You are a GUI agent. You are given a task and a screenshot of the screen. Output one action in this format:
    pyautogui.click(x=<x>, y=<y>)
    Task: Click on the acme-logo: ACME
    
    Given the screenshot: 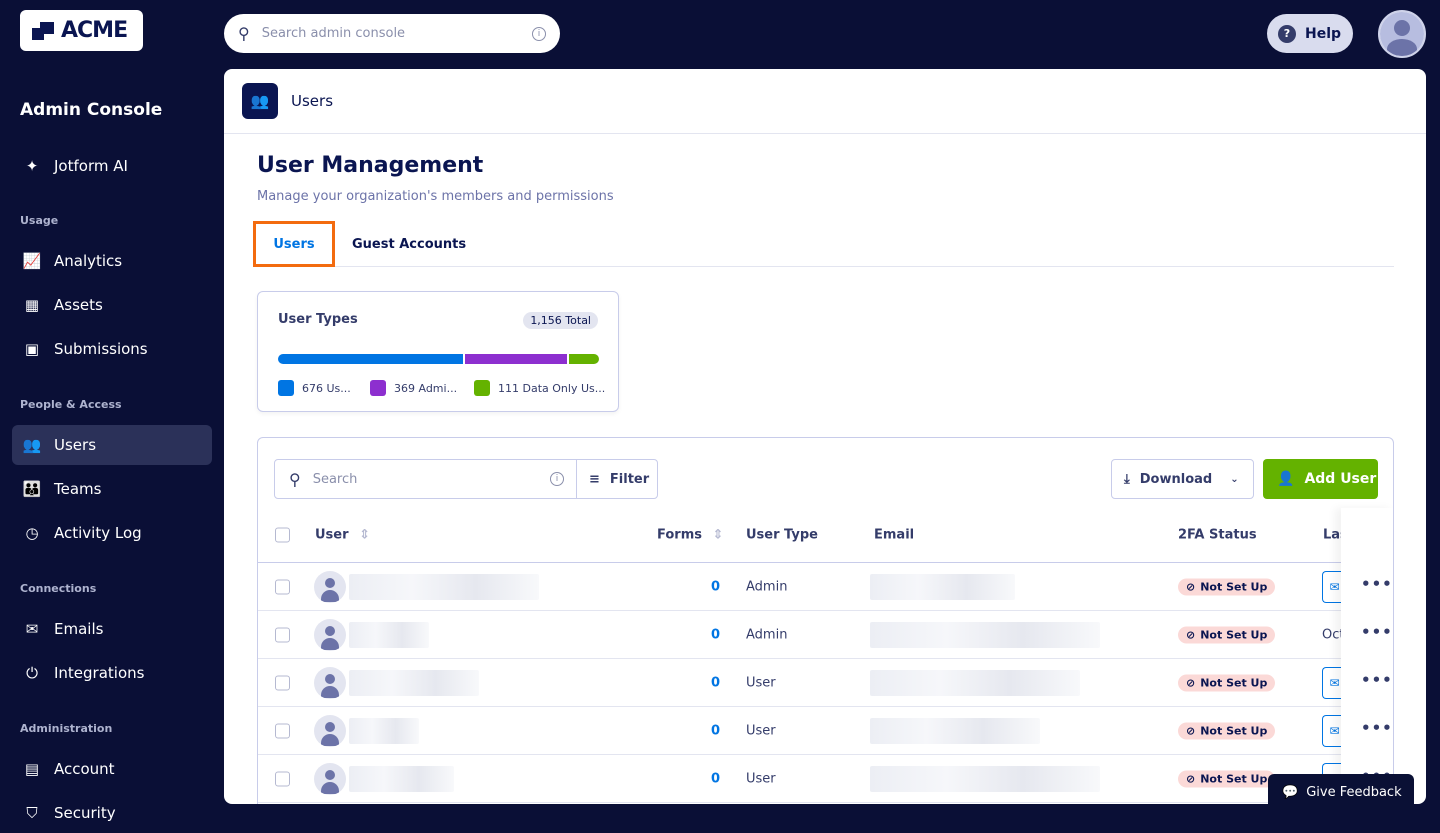 What is the action you would take?
    pyautogui.click(x=81, y=30)
    